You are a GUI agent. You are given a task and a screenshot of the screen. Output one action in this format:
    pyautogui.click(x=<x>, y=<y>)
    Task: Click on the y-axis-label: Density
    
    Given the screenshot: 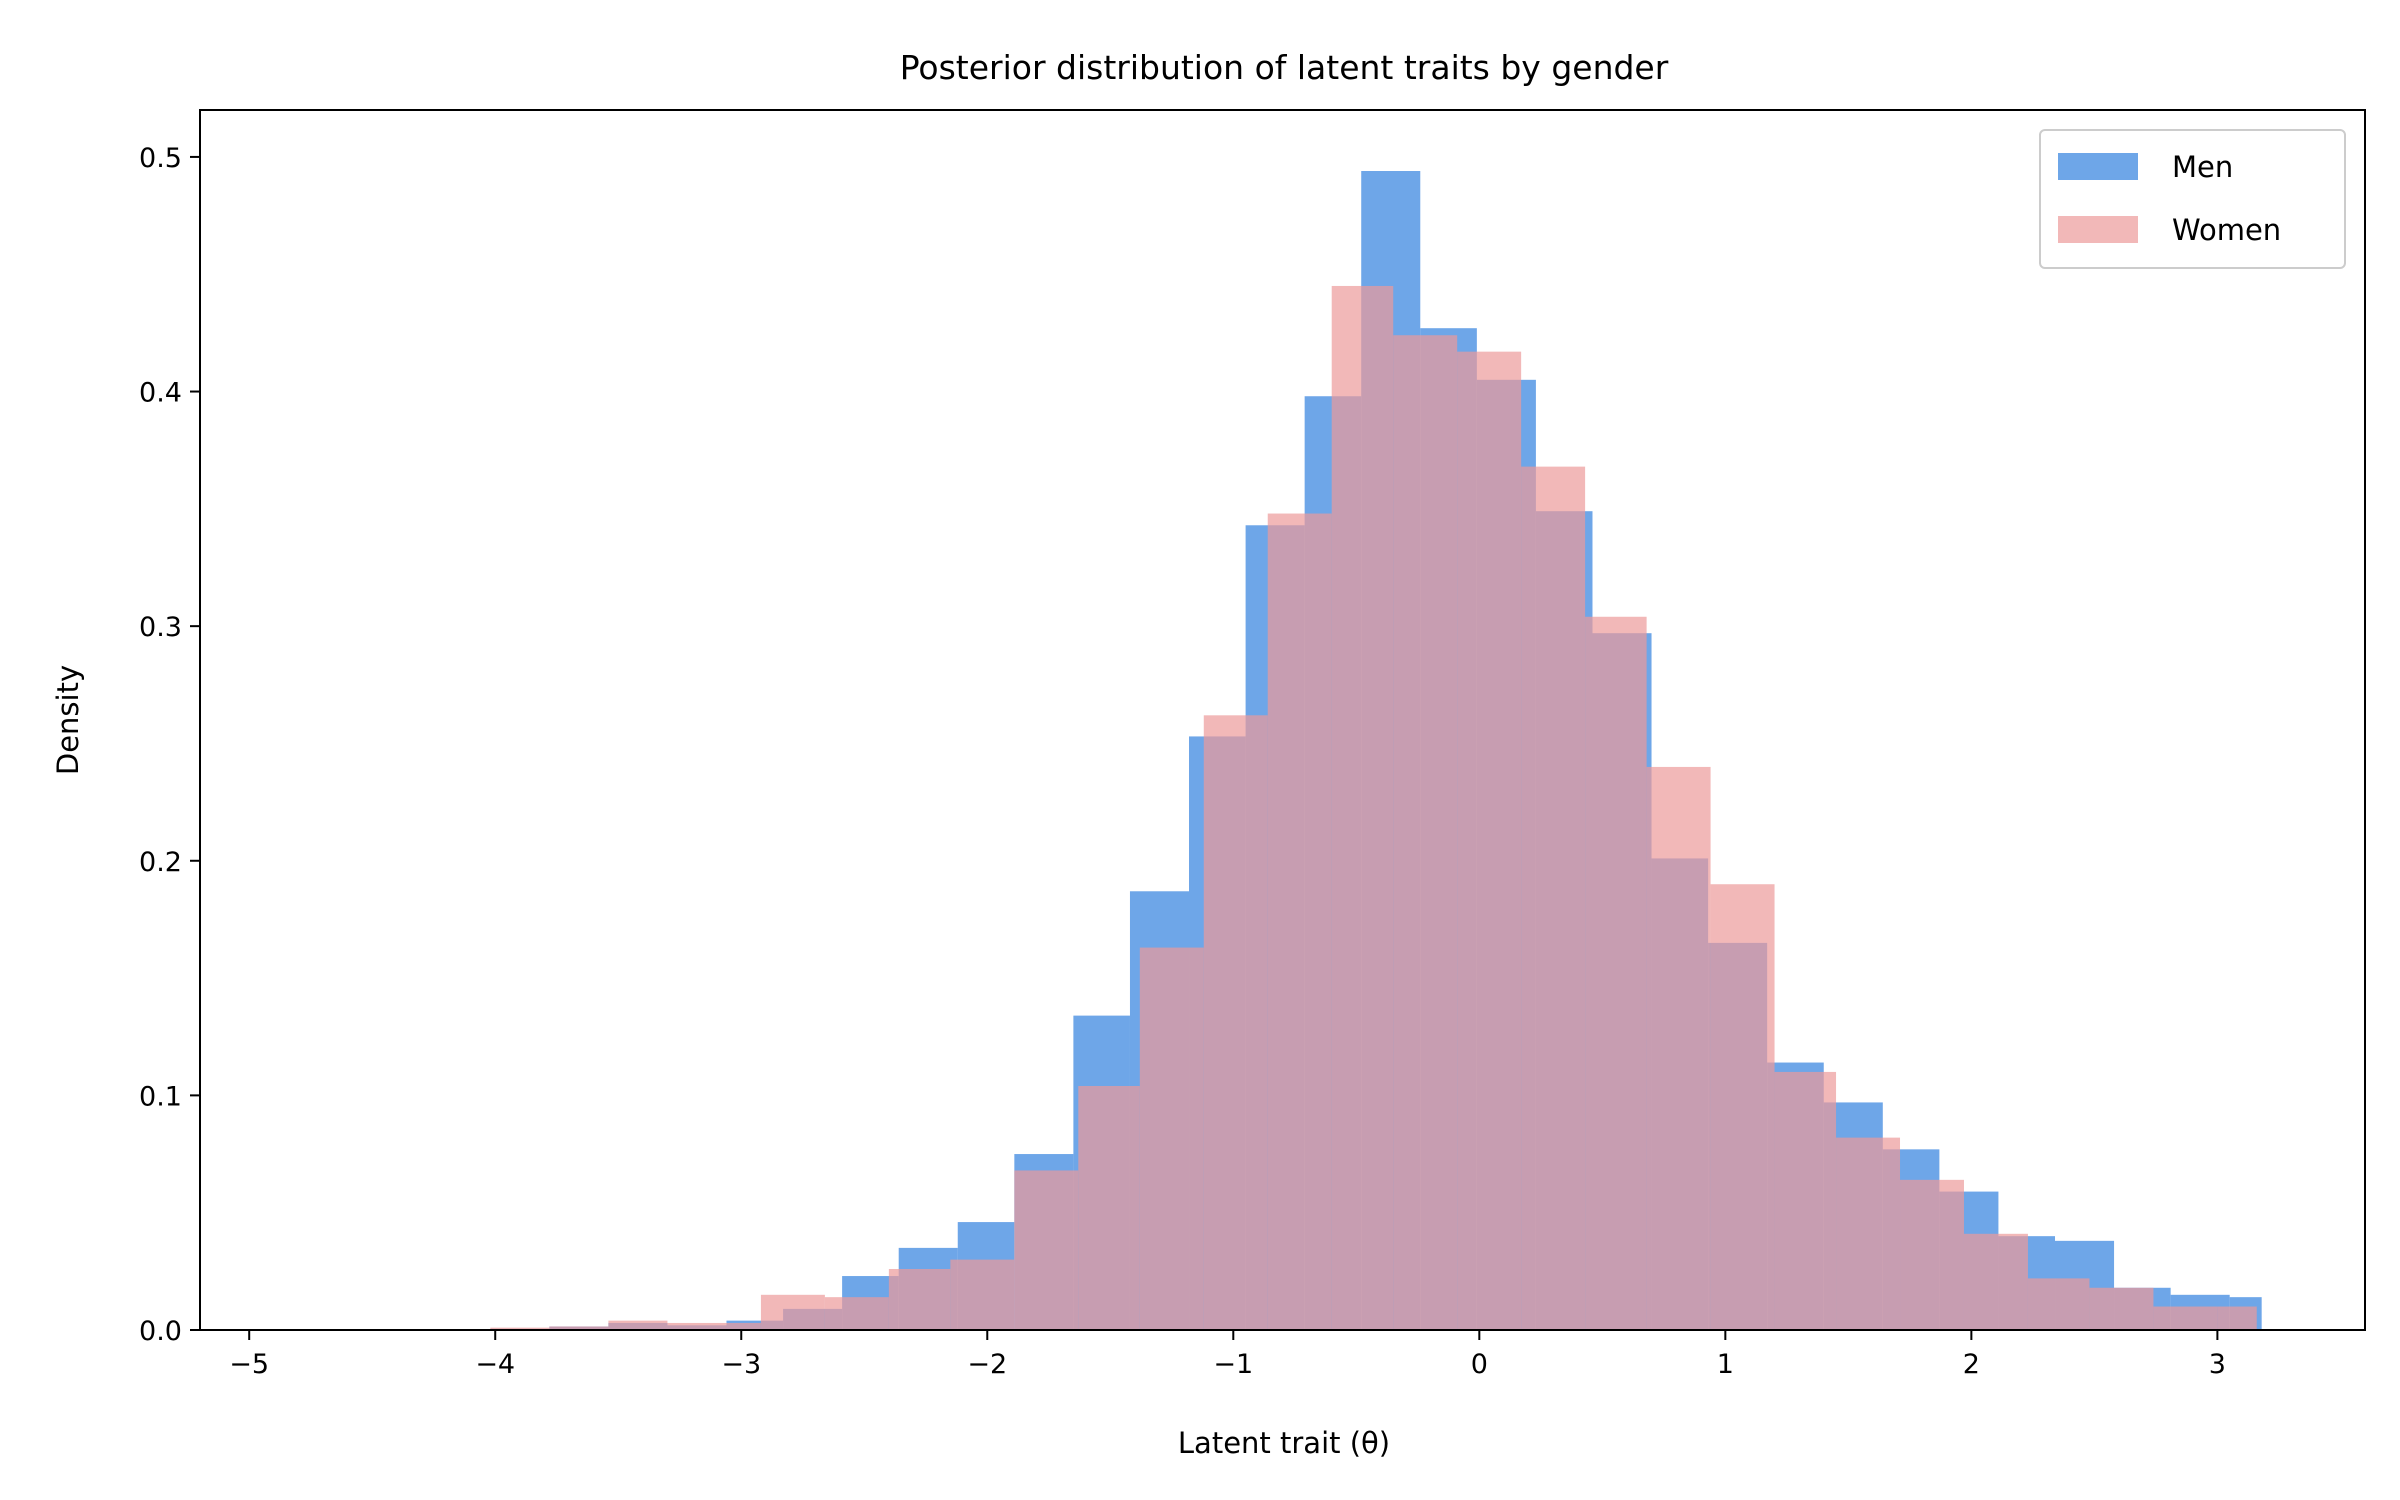 What is the action you would take?
    pyautogui.click(x=68, y=720)
    